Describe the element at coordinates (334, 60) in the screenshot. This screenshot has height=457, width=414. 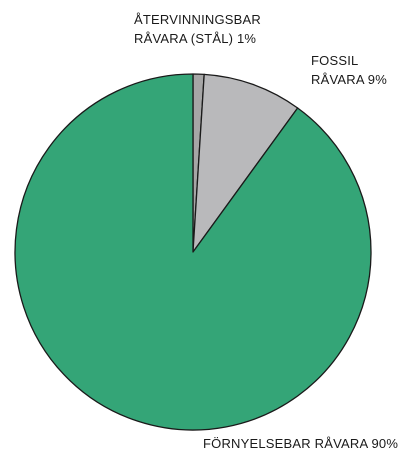
I see `slice-label-1-line-0: FOSSIL` at that location.